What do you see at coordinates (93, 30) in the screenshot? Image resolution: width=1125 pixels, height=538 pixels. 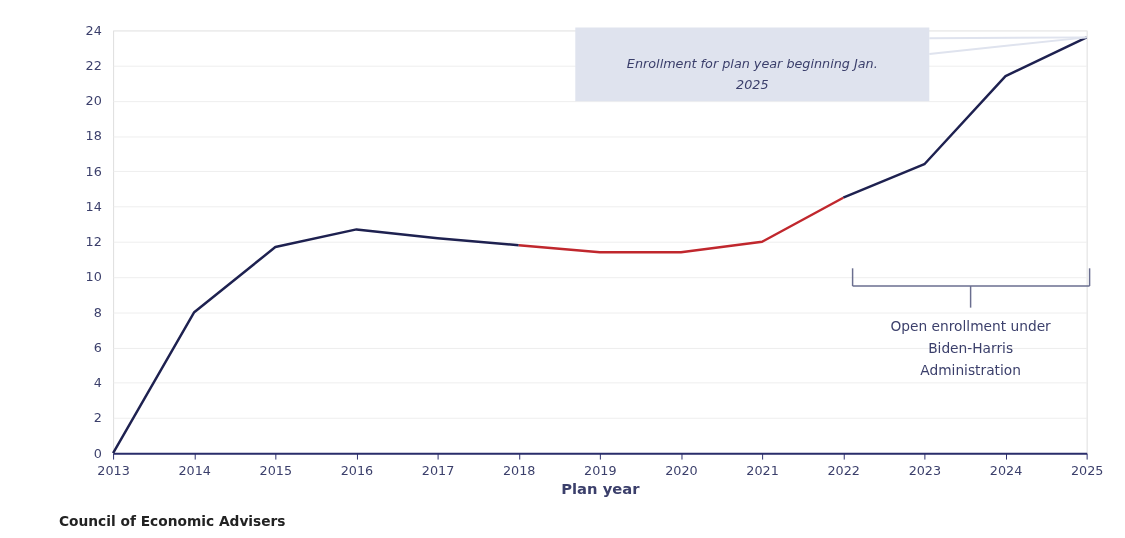 I see `y-tick-label: 24` at bounding box center [93, 30].